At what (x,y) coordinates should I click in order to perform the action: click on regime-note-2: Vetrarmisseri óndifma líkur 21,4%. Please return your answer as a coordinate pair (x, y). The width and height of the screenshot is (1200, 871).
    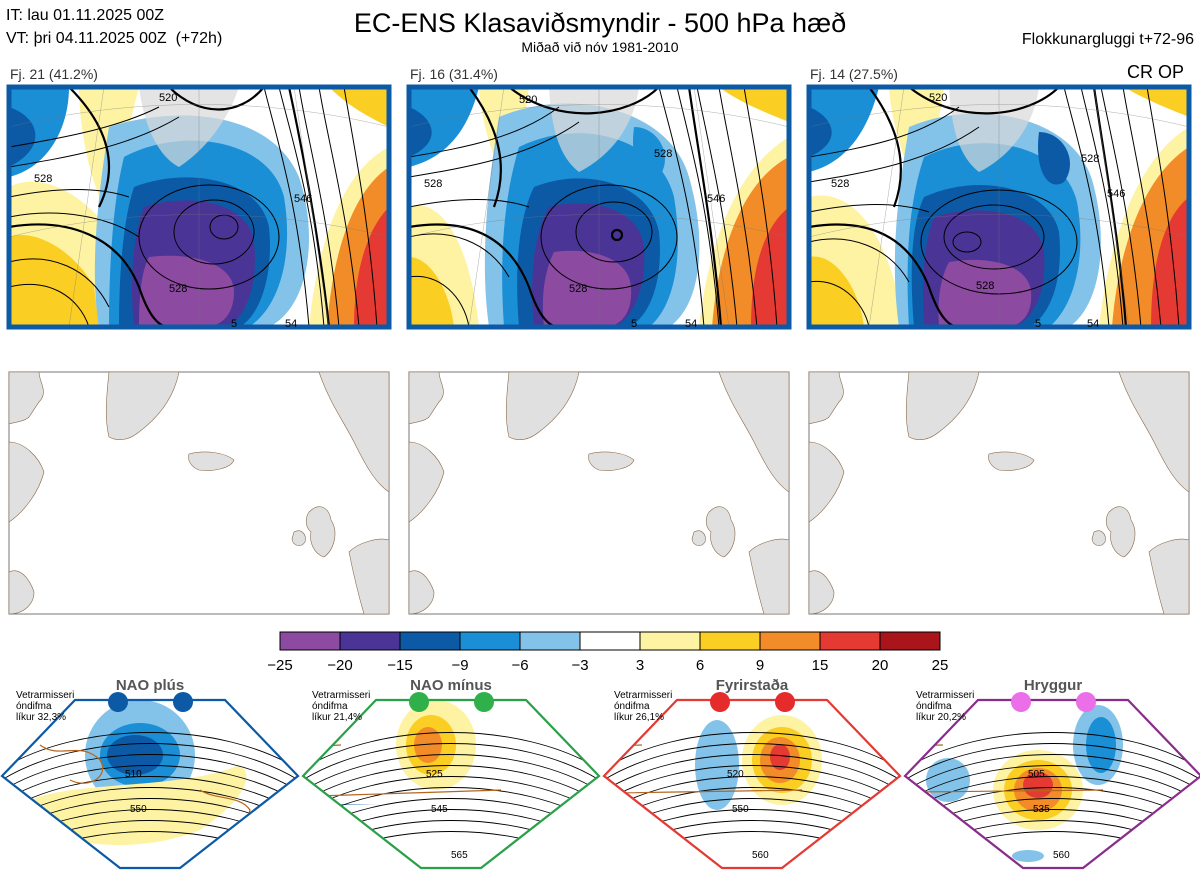
    Looking at the image, I should click on (341, 706).